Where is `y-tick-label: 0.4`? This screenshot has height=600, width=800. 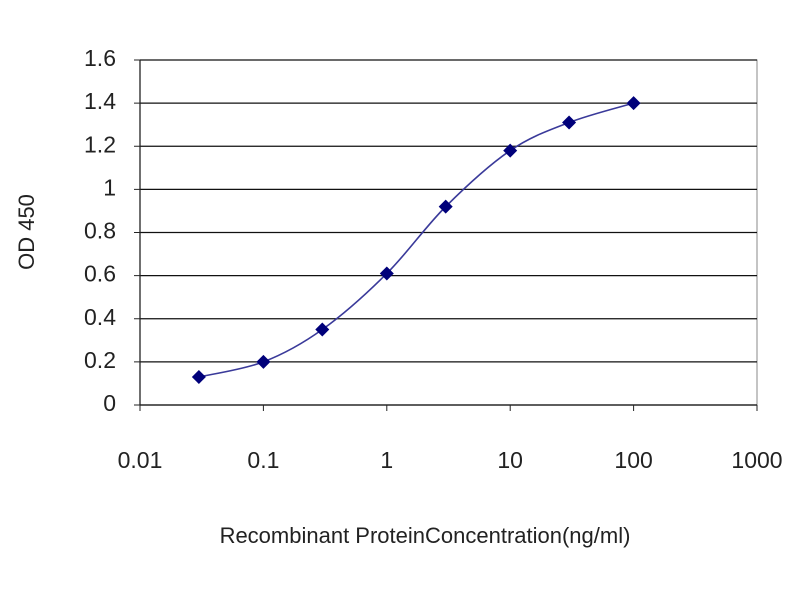
y-tick-label: 0.4 is located at coordinates (100, 317).